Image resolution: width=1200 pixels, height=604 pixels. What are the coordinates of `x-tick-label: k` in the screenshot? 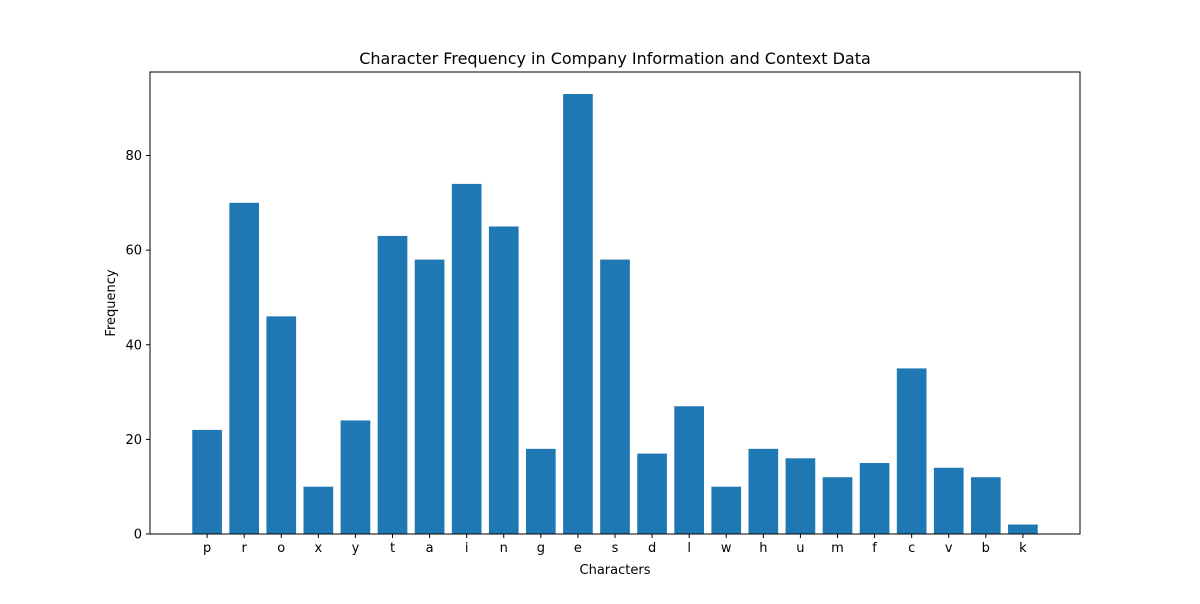 It's located at (1023, 548).